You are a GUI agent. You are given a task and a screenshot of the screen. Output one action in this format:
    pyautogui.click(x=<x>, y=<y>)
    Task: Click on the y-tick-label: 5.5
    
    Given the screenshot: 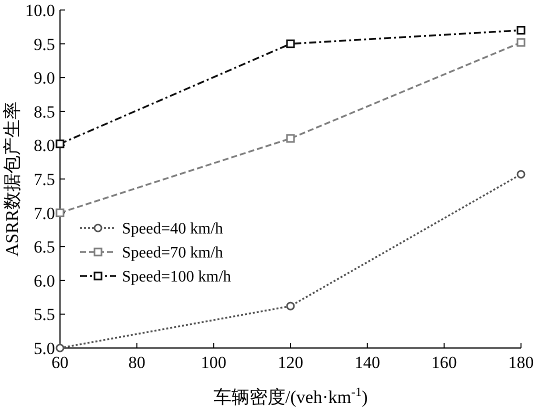 What is the action you would take?
    pyautogui.click(x=44, y=314)
    